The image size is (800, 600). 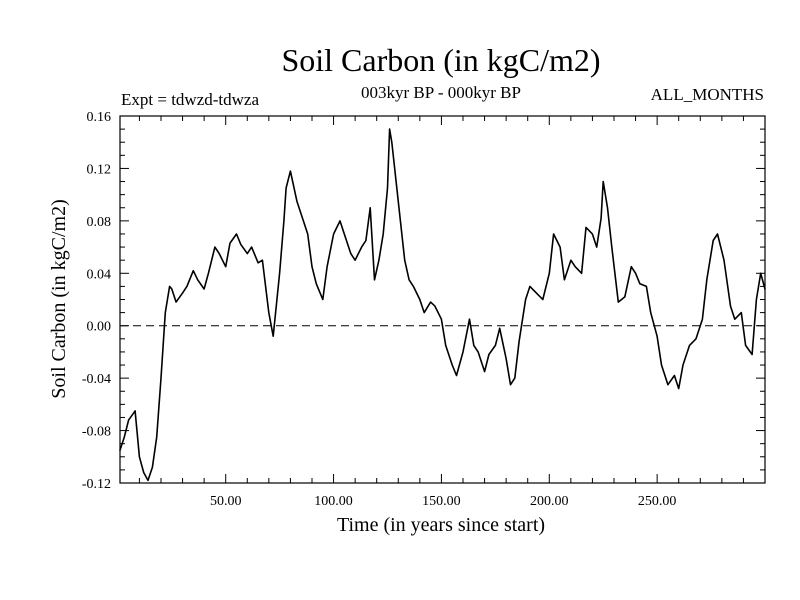 What do you see at coordinates (99, 327) in the screenshot?
I see `y-tick-label: 0.00` at bounding box center [99, 327].